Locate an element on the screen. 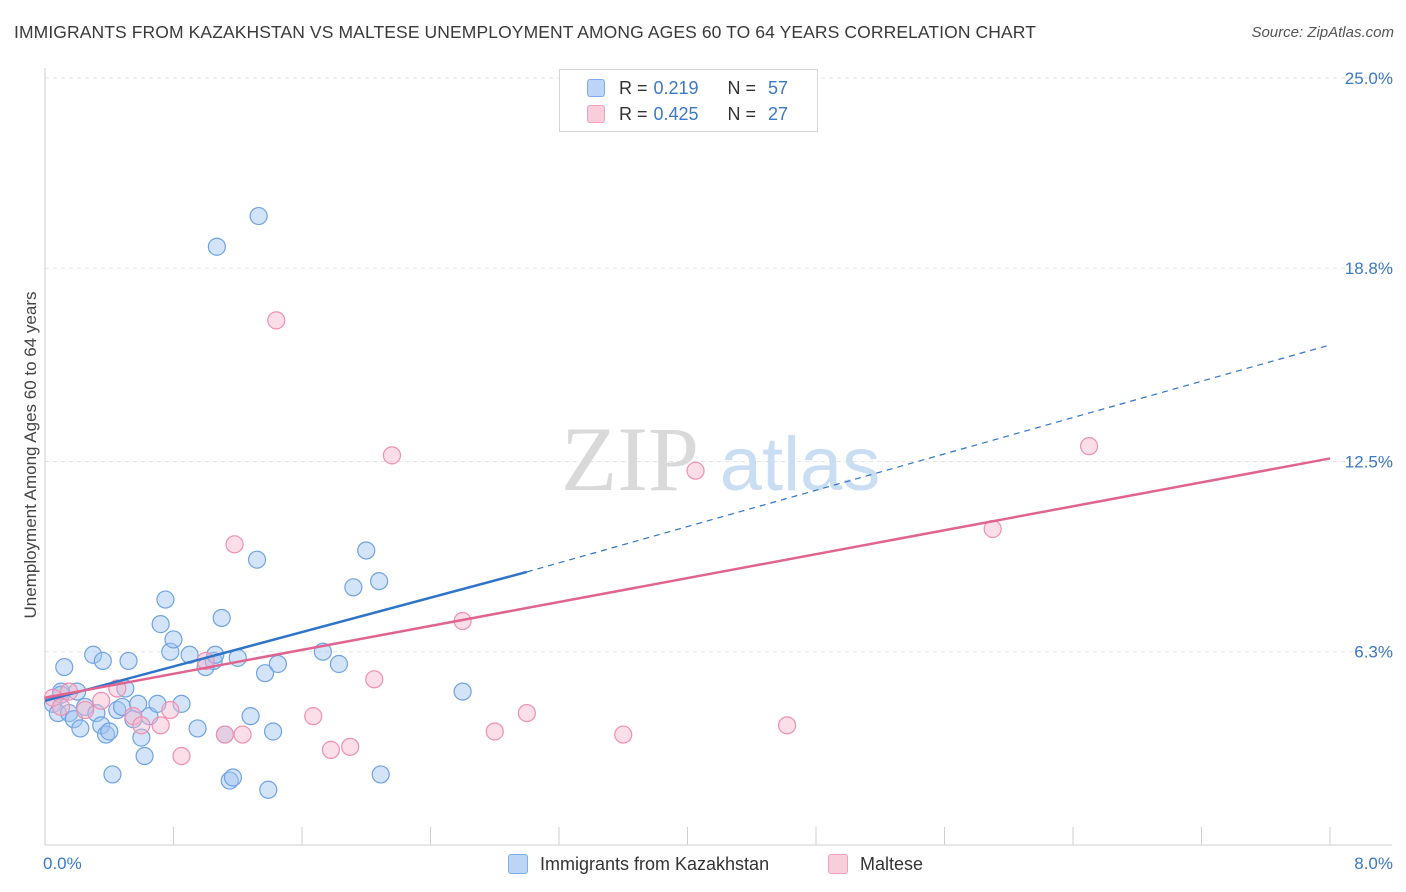  legend-n-value: 27 is located at coordinates (778, 113).